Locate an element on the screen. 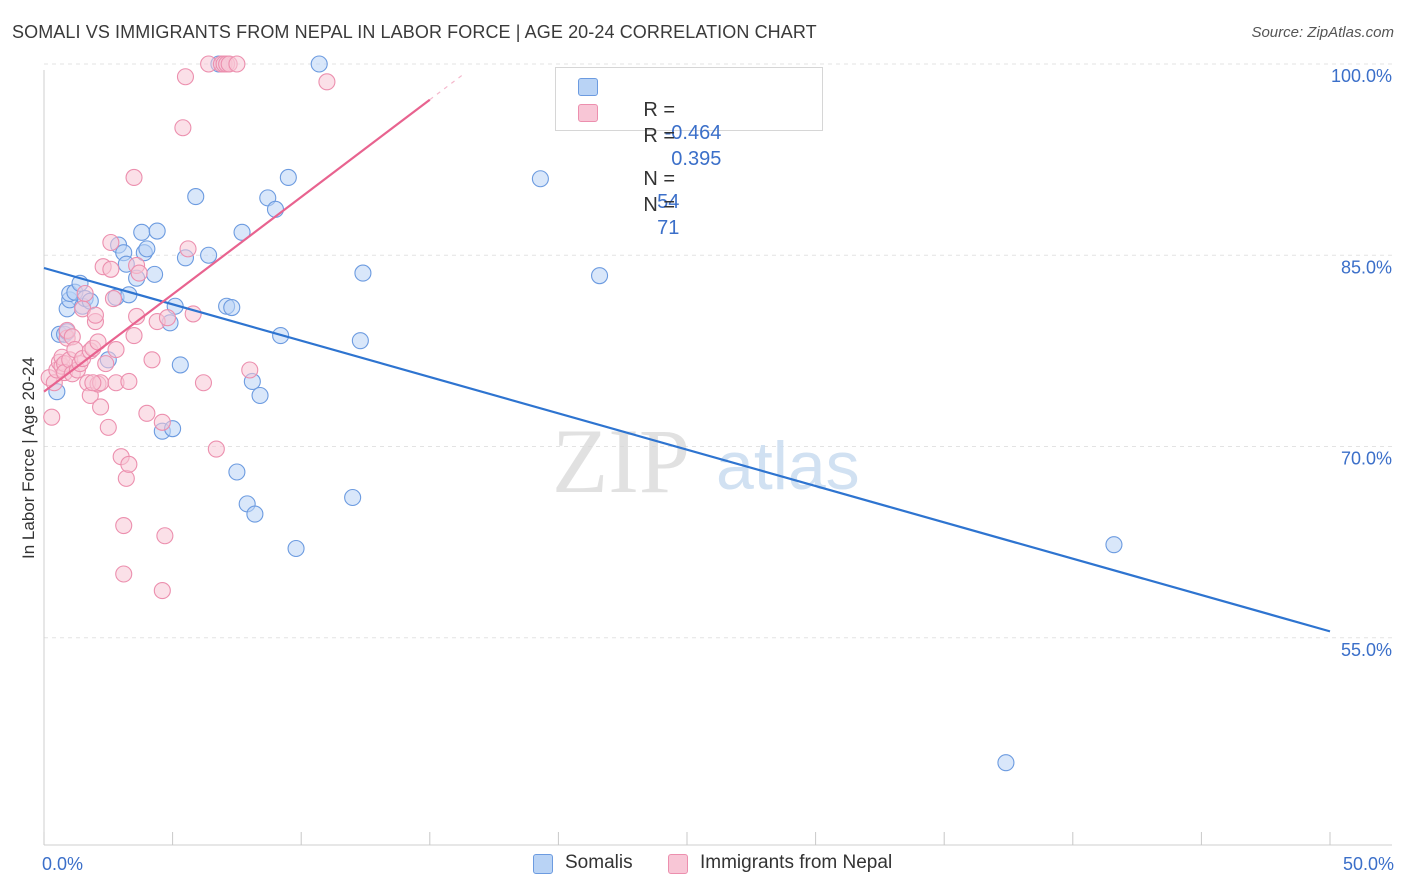  r-value-somalis: -0.464 is located at coordinates (693, 133).